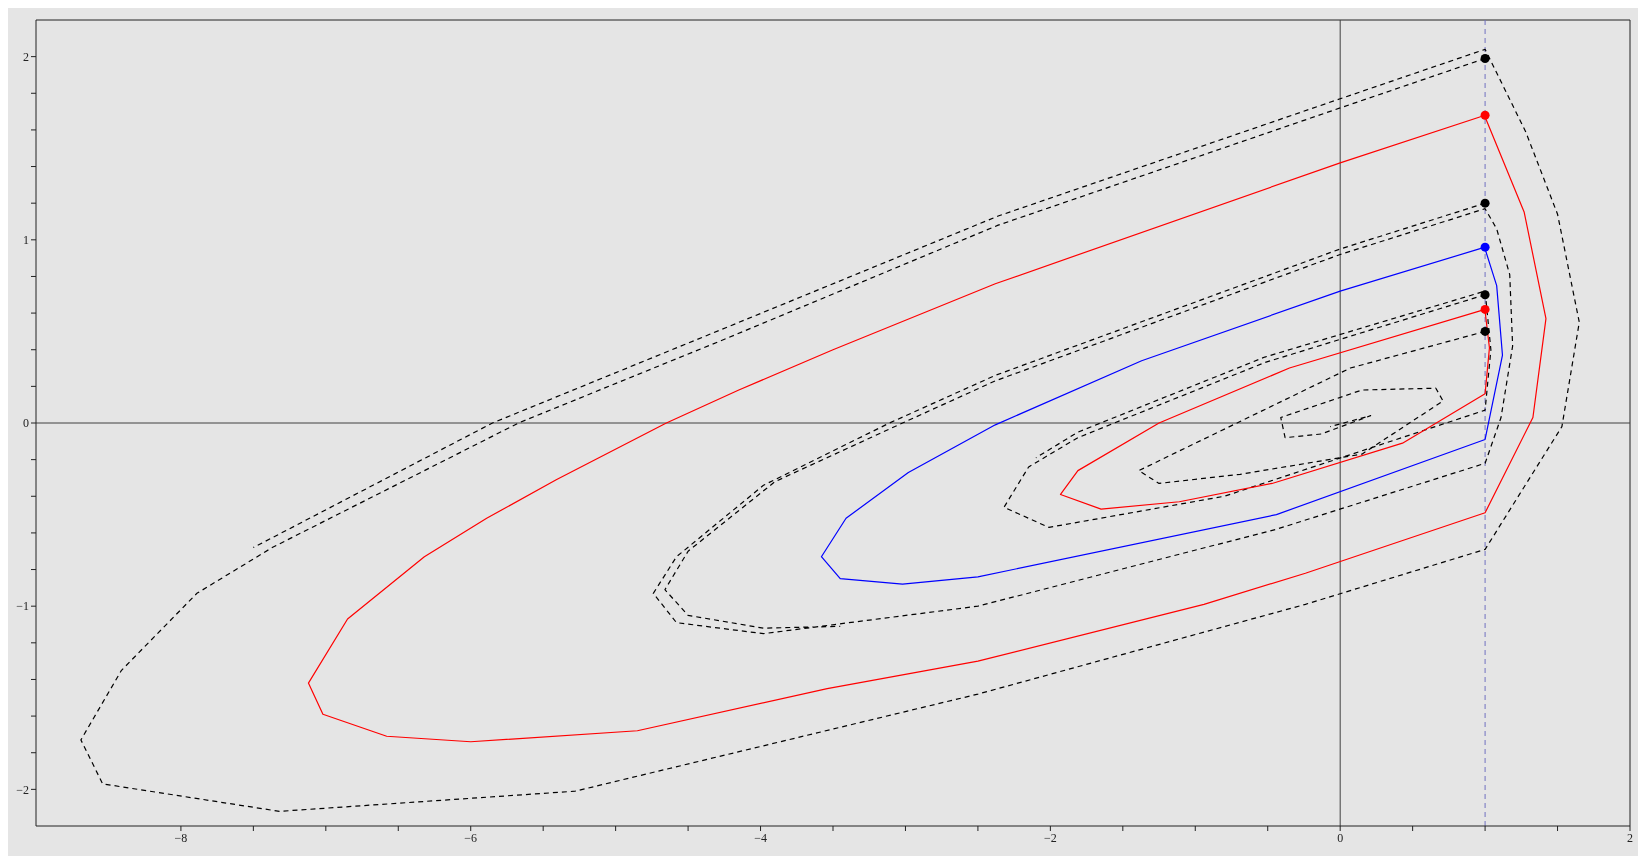 This screenshot has height=864, width=1646. What do you see at coordinates (181, 837) in the screenshot?
I see `x-tick-label: −8` at bounding box center [181, 837].